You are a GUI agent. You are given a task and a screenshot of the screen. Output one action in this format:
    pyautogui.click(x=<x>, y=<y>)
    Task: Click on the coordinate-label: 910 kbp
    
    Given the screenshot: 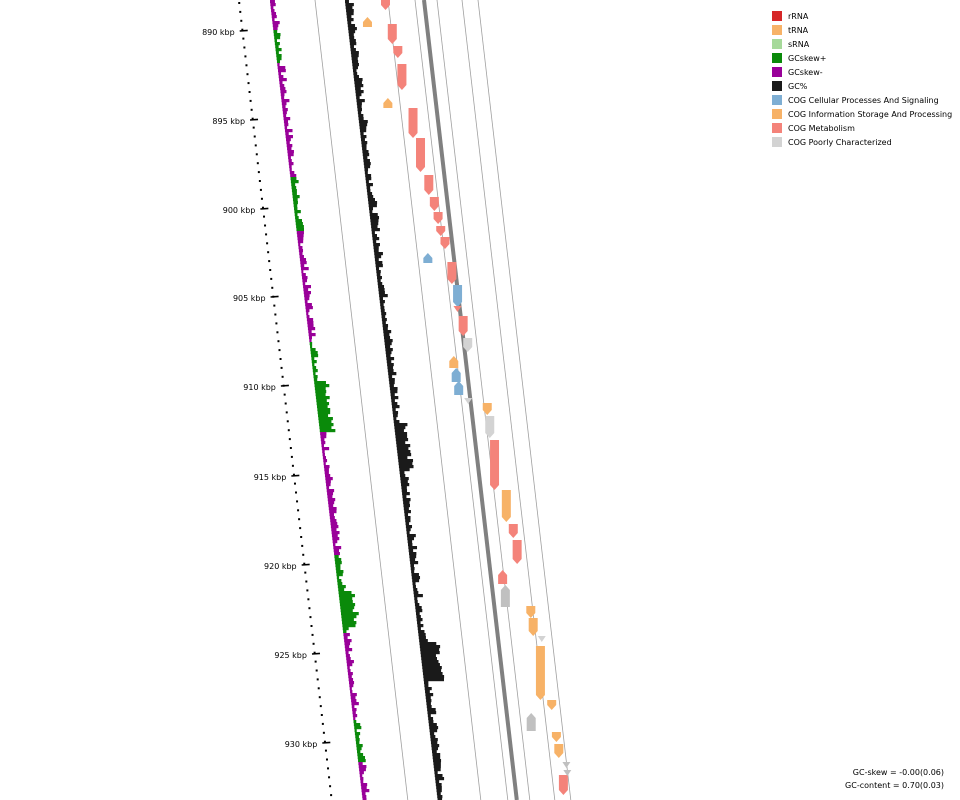 What is the action you would take?
    pyautogui.click(x=259, y=387)
    